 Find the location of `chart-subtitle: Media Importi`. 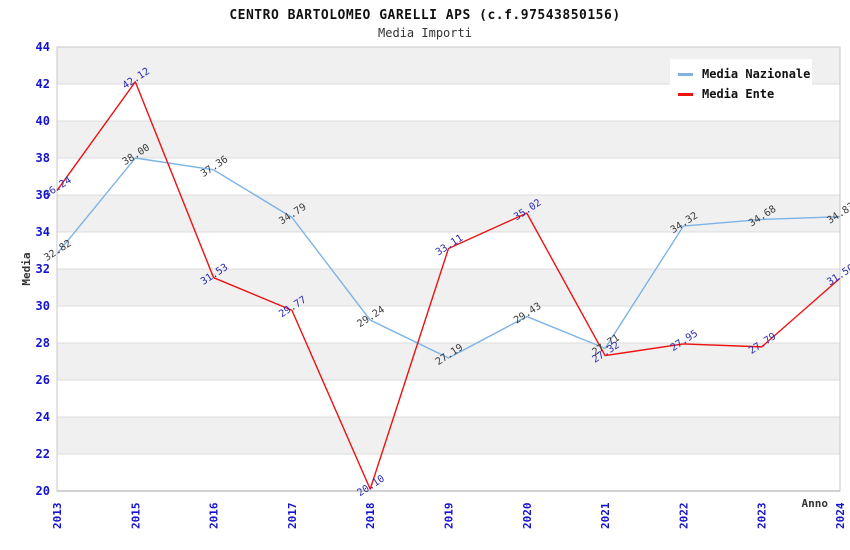

chart-subtitle: Media Importi is located at coordinates (425, 33).